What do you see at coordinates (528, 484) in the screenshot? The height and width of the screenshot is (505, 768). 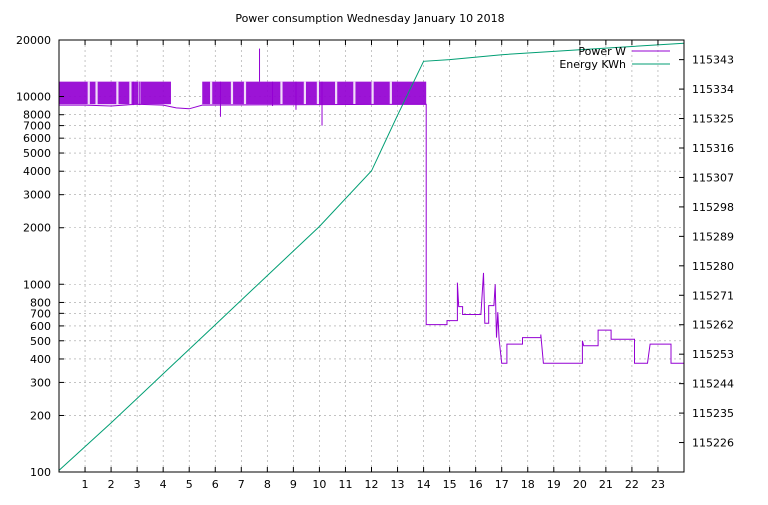 I see `x-tick-label: 18` at bounding box center [528, 484].